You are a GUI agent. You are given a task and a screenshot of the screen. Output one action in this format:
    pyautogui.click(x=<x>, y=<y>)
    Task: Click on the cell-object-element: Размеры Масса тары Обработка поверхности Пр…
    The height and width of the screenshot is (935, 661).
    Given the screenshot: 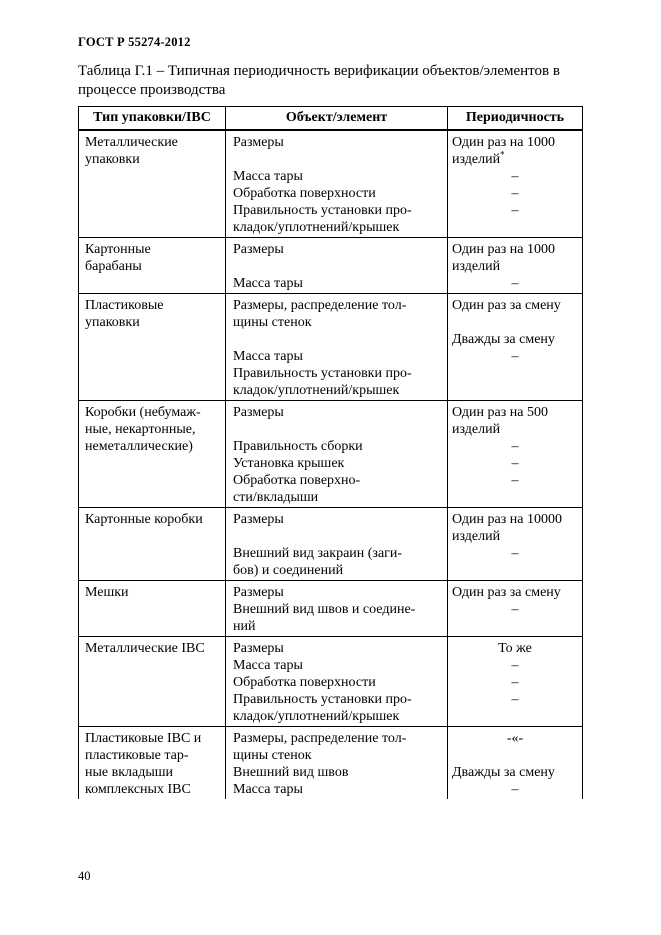 What is the action you would take?
    pyautogui.click(x=337, y=681)
    